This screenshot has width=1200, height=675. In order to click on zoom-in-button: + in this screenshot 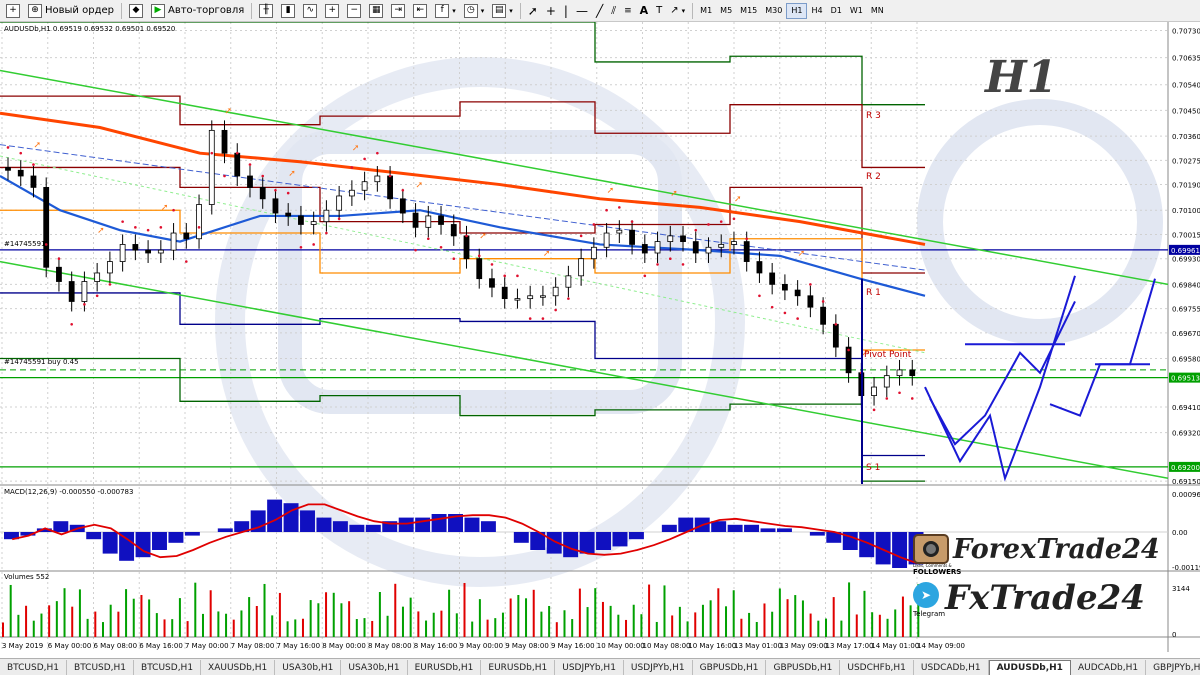, I will do `click(332, 11)`.